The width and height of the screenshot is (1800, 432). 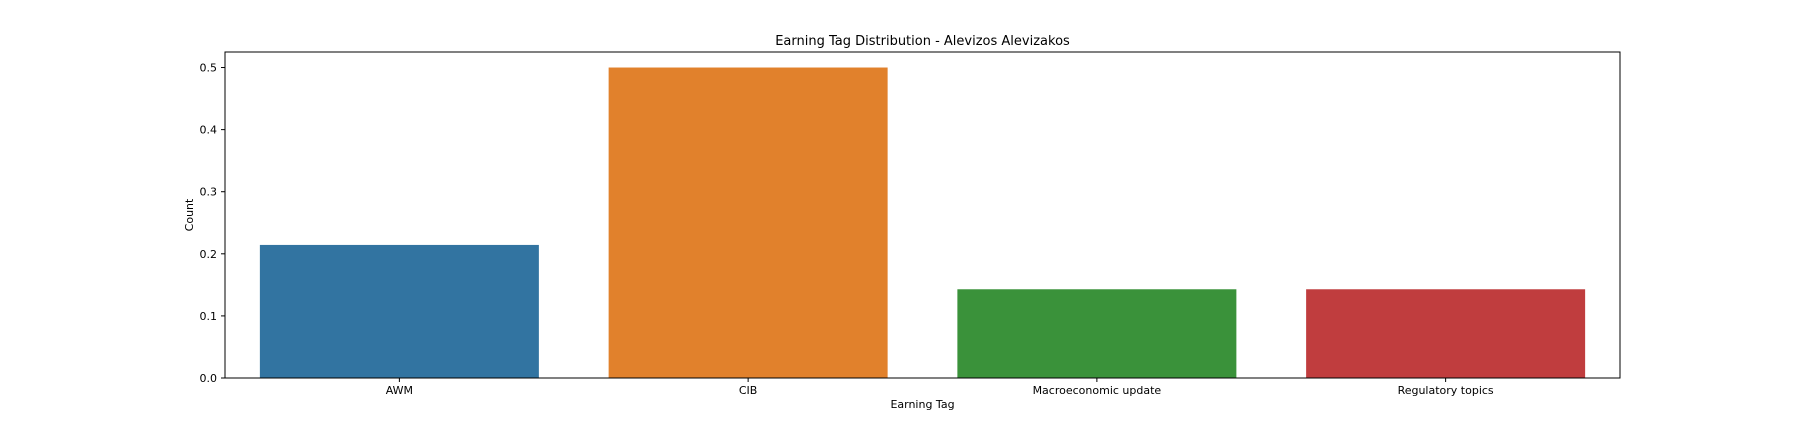 What do you see at coordinates (399, 390) in the screenshot?
I see `x-tick-label: AWM` at bounding box center [399, 390].